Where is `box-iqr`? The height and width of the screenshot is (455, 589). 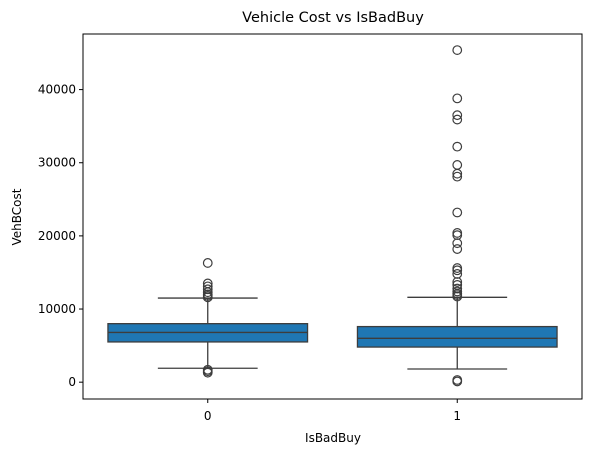 box-iqr is located at coordinates (457, 336).